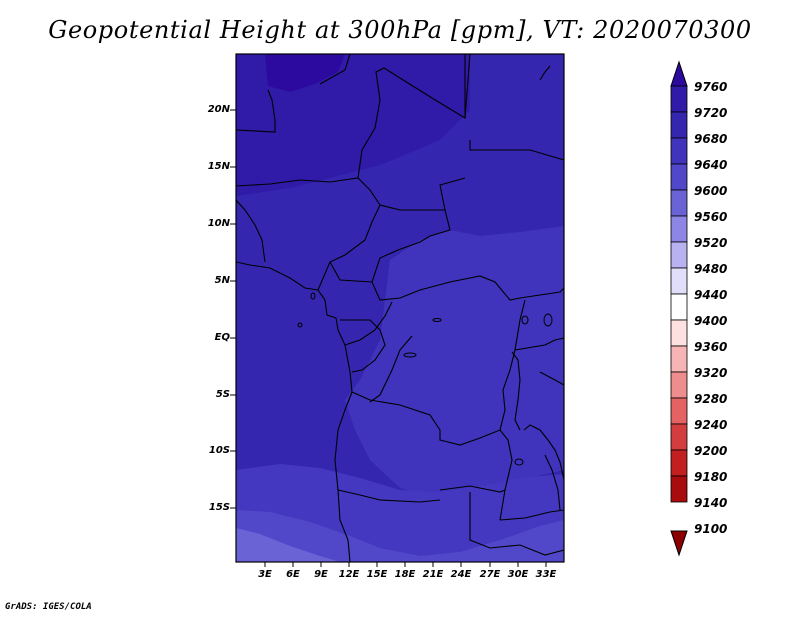  What do you see at coordinates (219, 507) in the screenshot?
I see `lat-label-15s: 15S` at bounding box center [219, 507].